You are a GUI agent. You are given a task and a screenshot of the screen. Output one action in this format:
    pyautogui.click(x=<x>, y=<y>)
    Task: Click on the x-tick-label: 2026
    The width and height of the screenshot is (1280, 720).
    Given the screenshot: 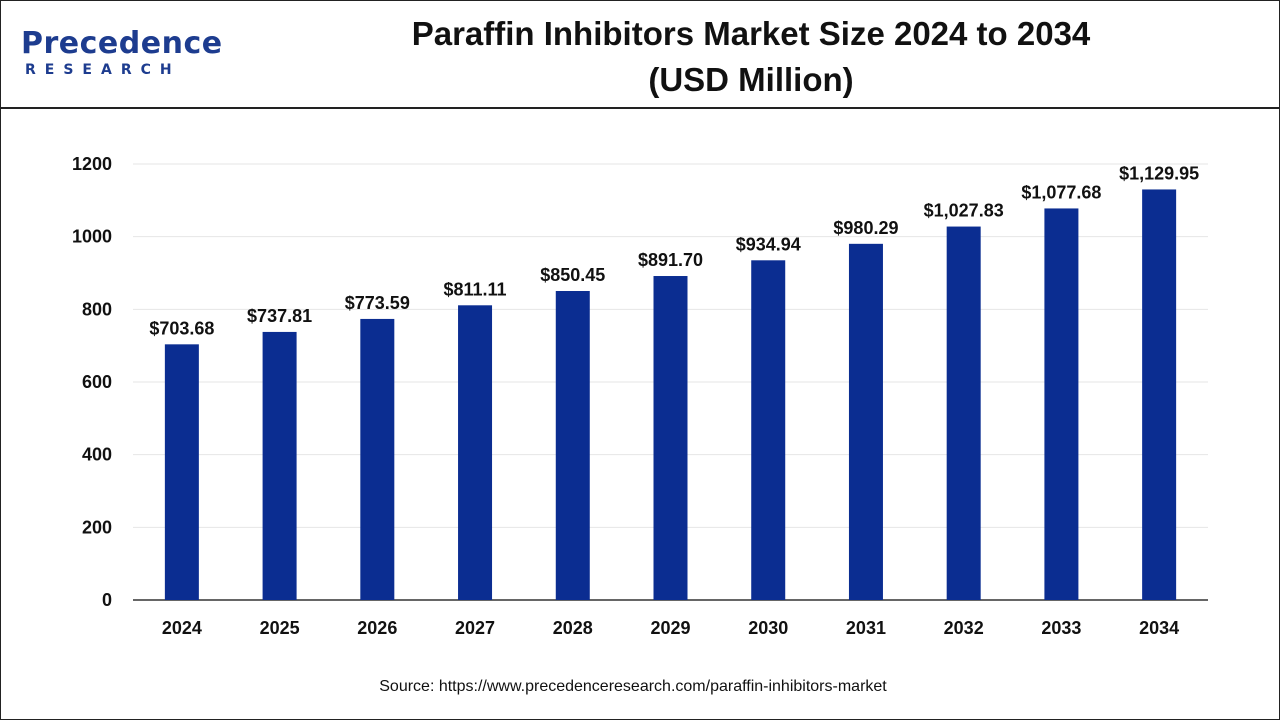 What is the action you would take?
    pyautogui.click(x=377, y=628)
    